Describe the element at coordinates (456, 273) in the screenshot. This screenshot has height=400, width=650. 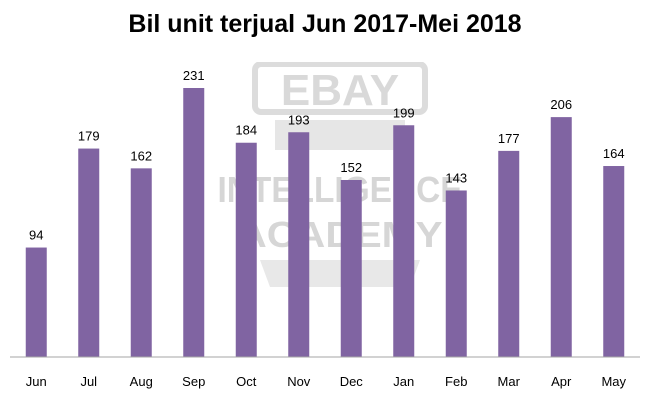
I see `bar-feb` at that location.